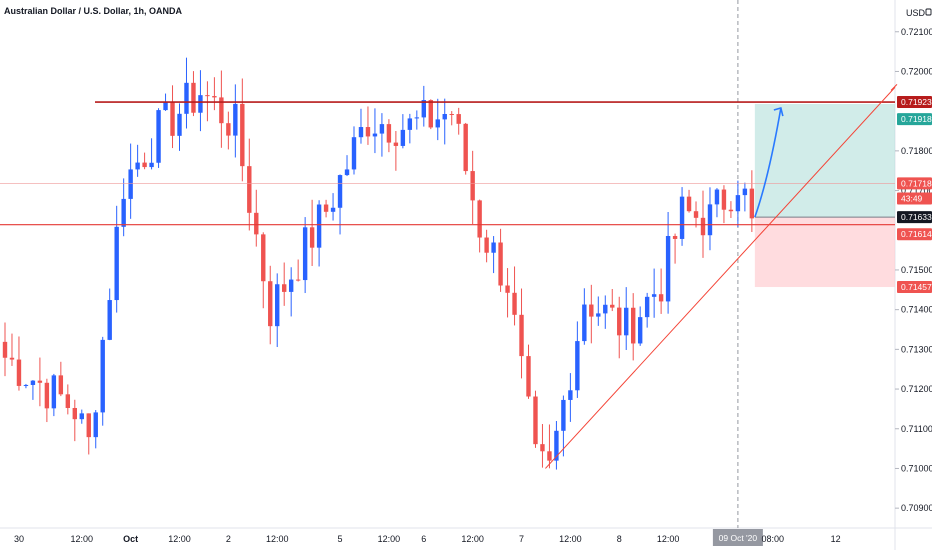 The height and width of the screenshot is (550, 932). I want to click on projection-arrow, so click(768, 162).